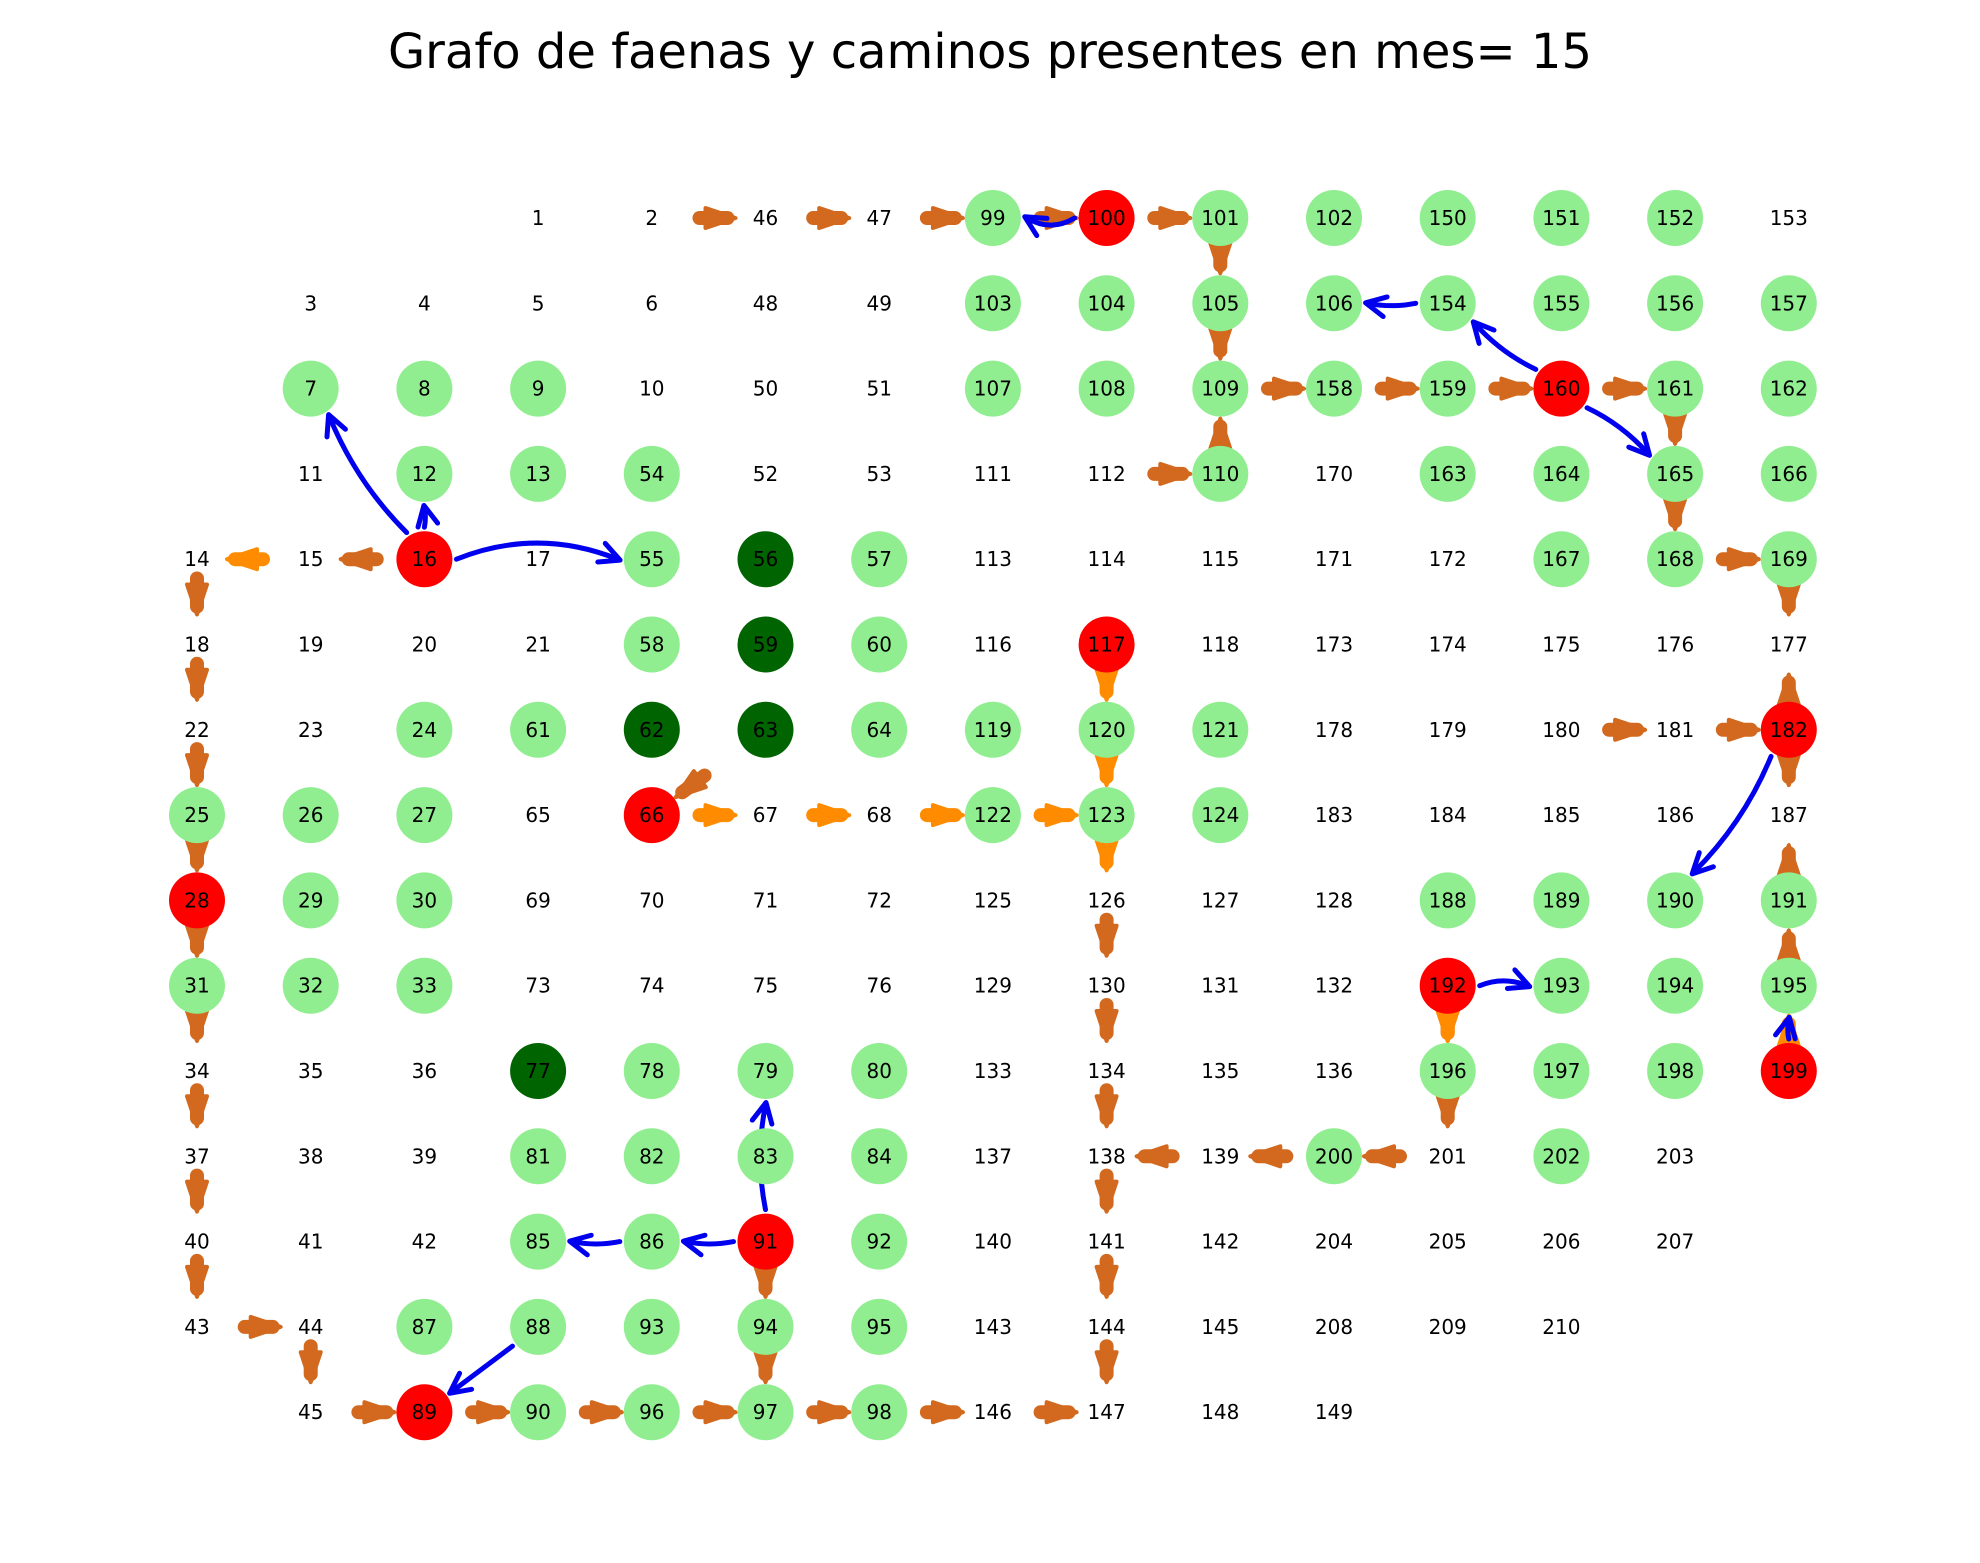 The height and width of the screenshot is (1563, 1980). What do you see at coordinates (1788, 473) in the screenshot?
I see `node-166: 166` at bounding box center [1788, 473].